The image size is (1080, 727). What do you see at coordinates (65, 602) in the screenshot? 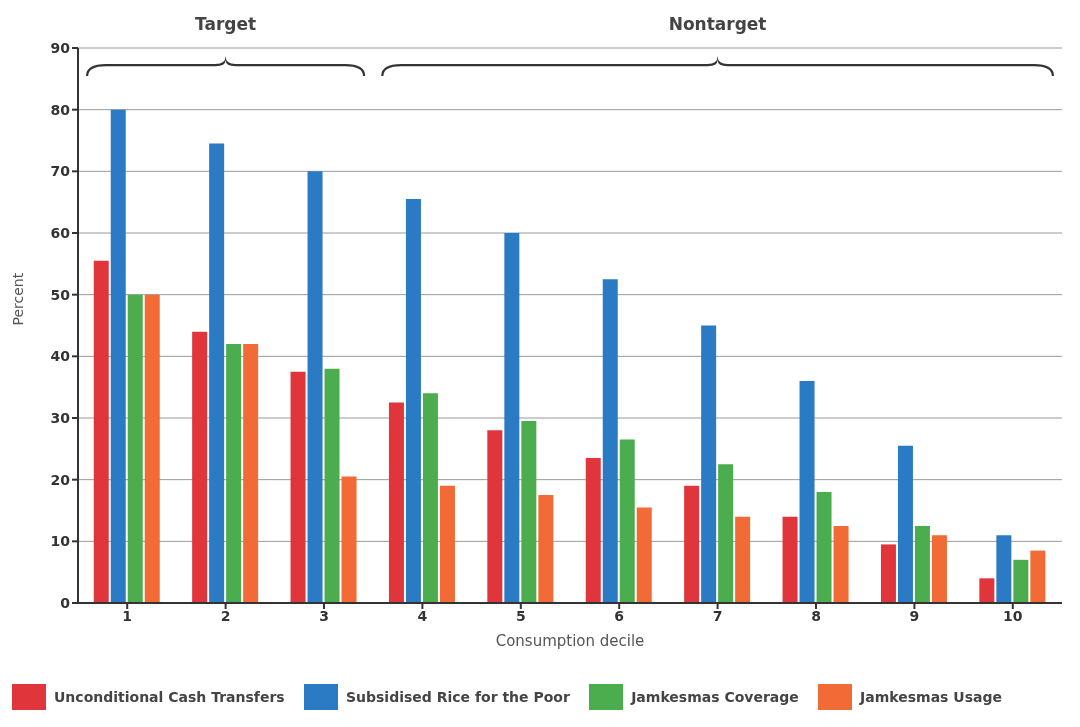
I see `y-tick-label: 0` at bounding box center [65, 602].